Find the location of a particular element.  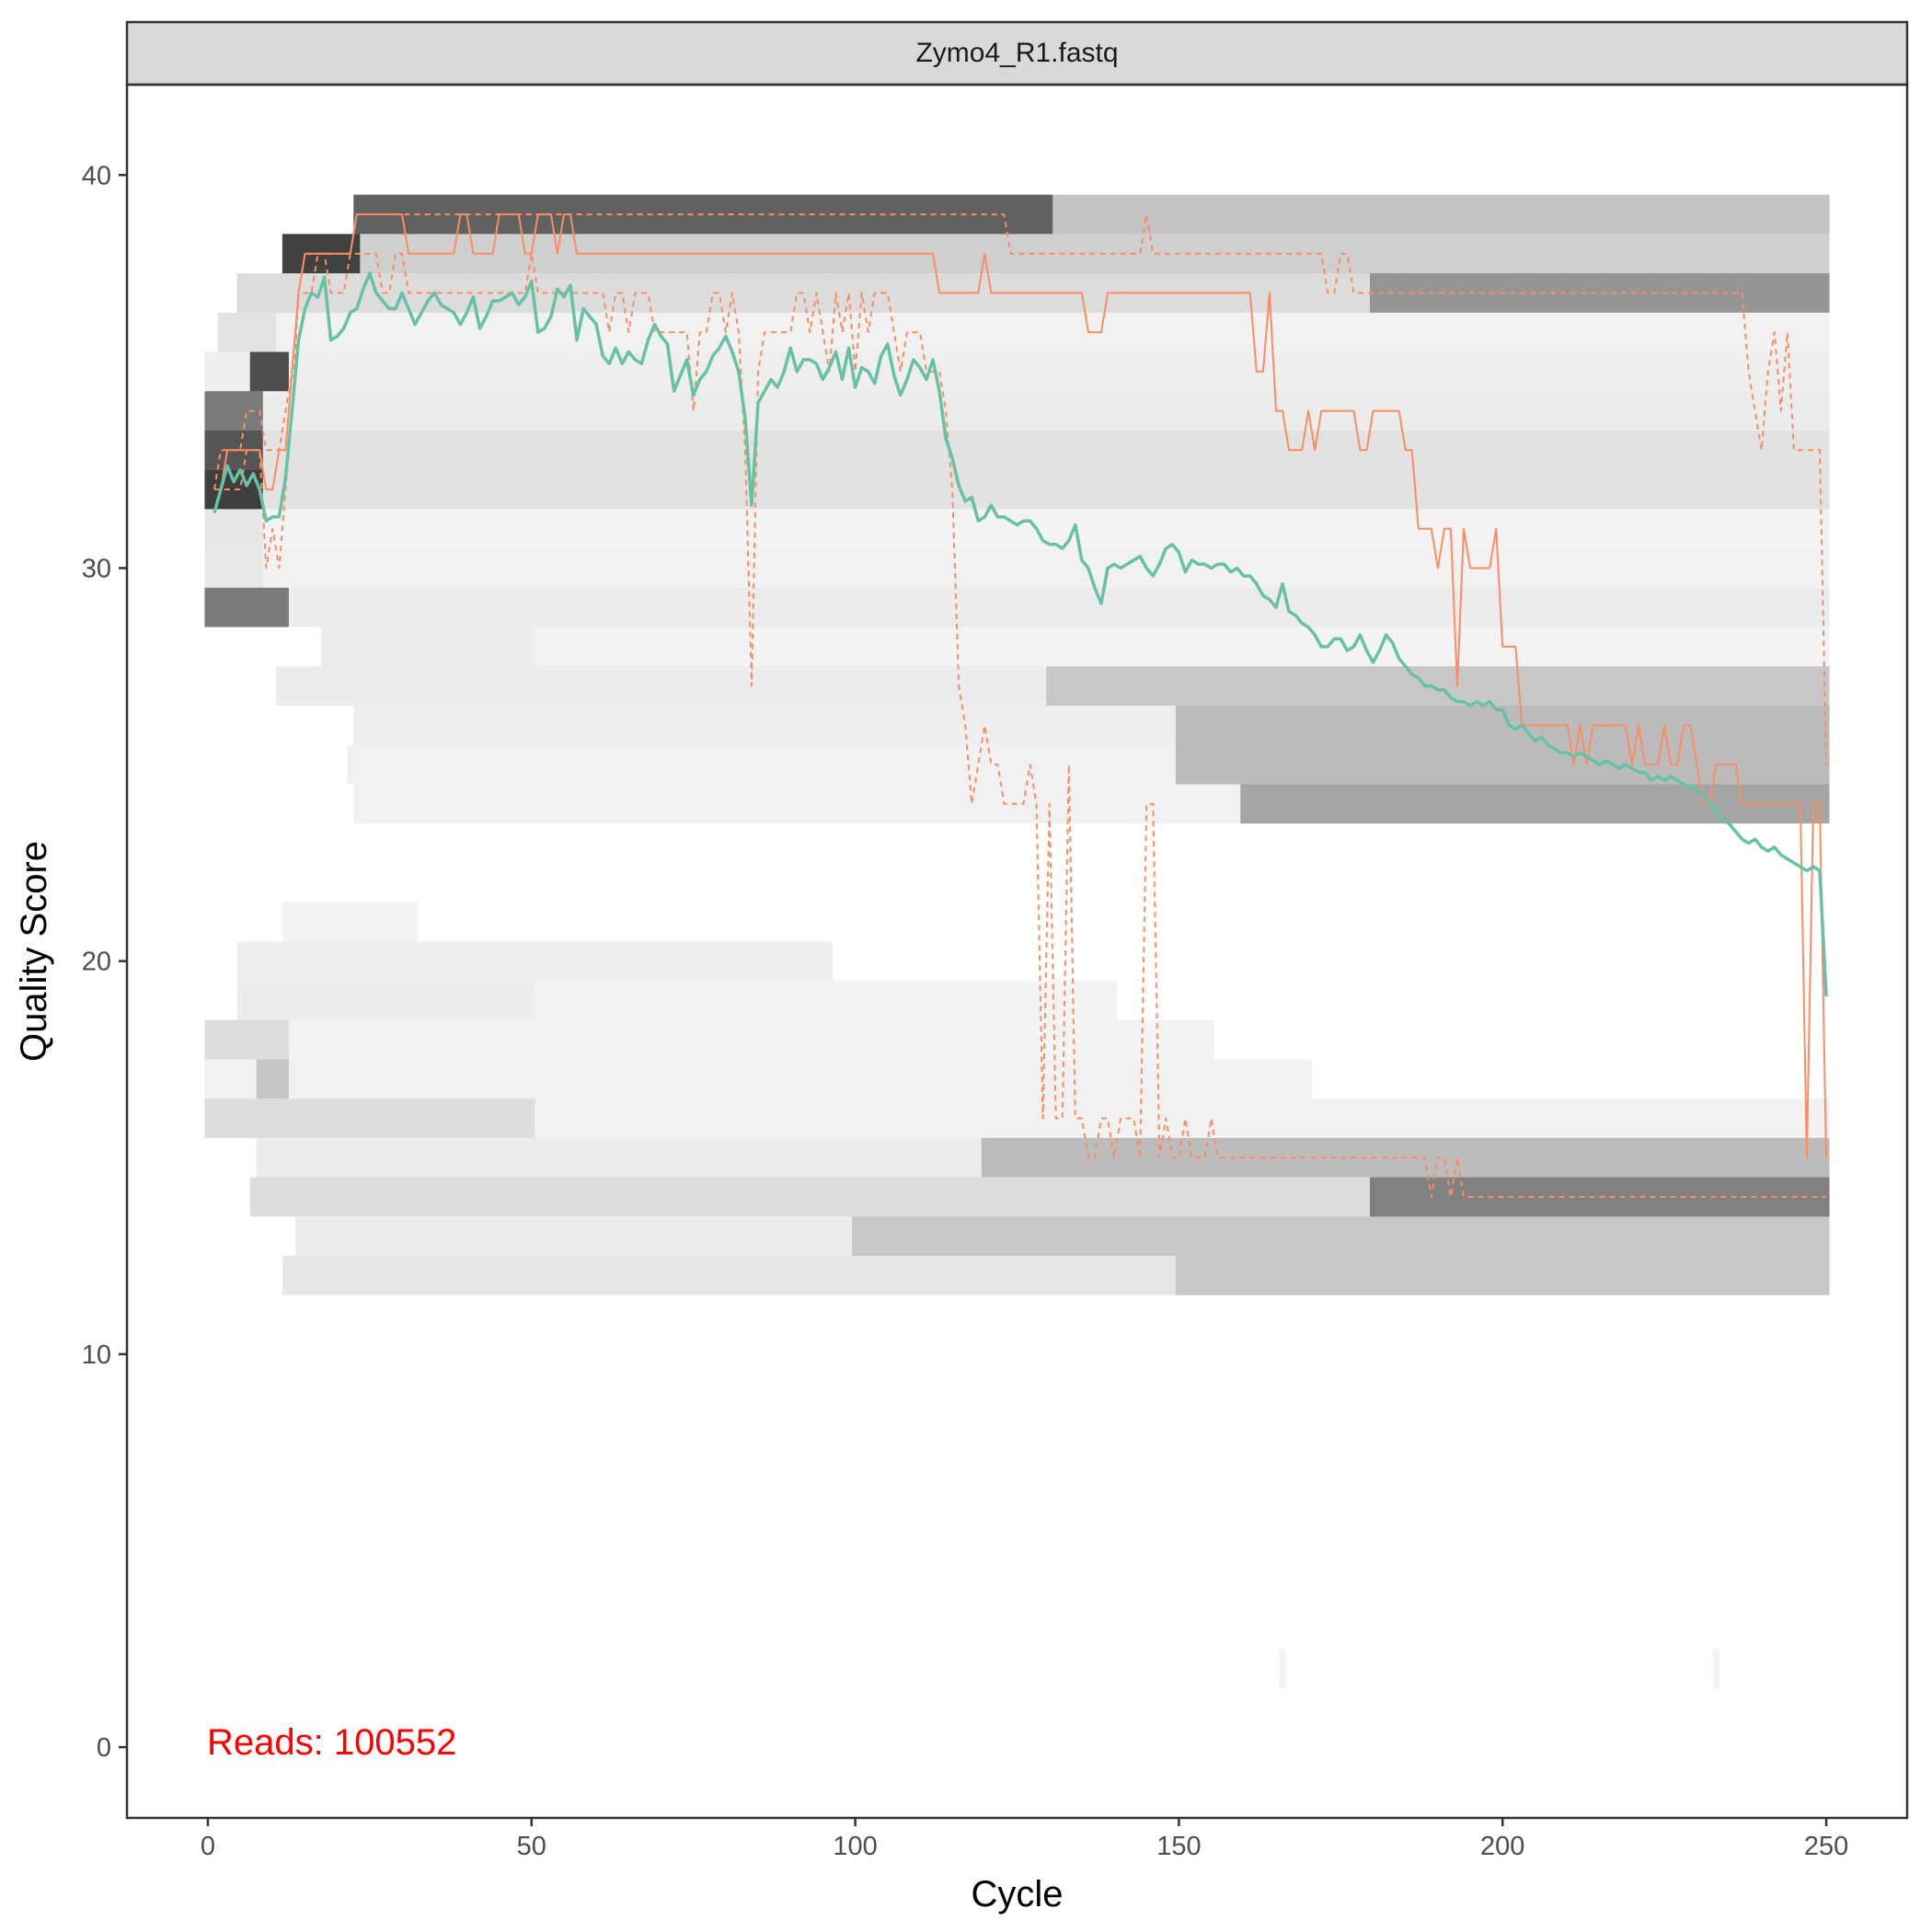

y-tick-label: 20 is located at coordinates (96, 962).